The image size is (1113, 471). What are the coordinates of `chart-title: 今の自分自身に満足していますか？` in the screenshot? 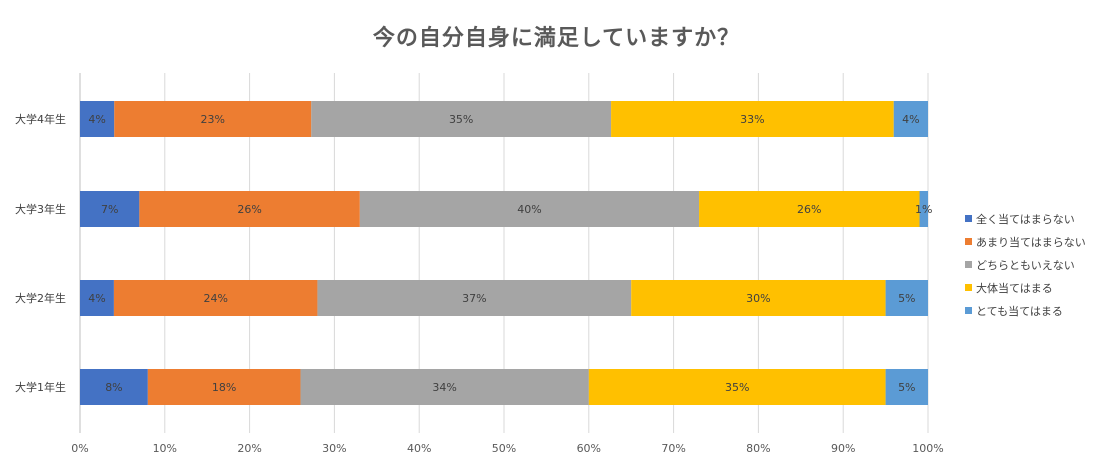 It's located at (556, 38).